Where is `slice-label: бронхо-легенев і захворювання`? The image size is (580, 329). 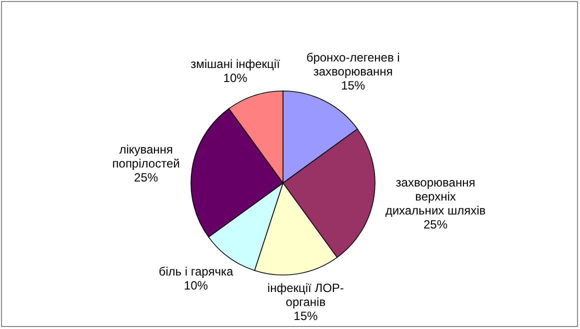 slice-label: бронхо-легенев і захворювання is located at coordinates (353, 64).